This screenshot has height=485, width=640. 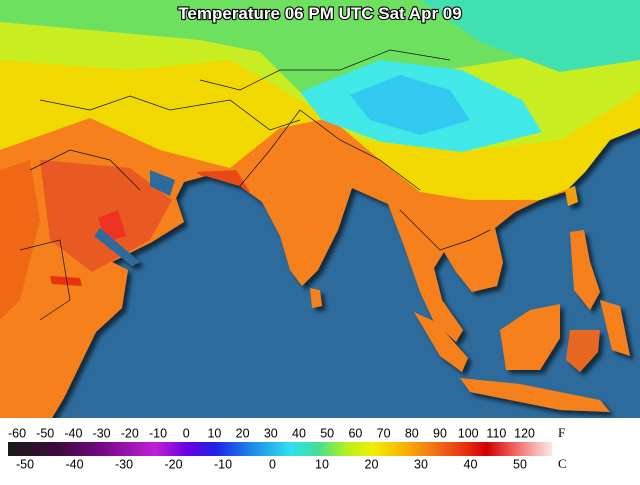 What do you see at coordinates (223, 464) in the screenshot?
I see `celsius-label: -10` at bounding box center [223, 464].